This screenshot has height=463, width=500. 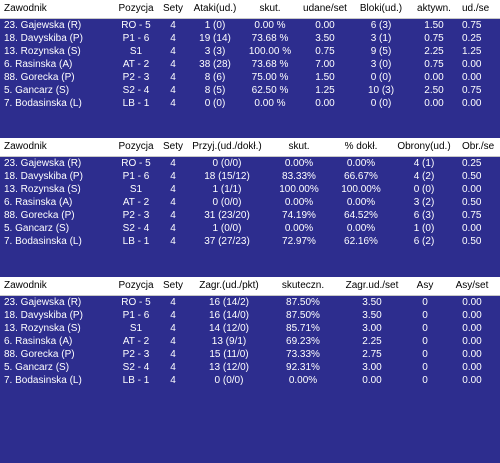 I want to click on stat-cell: 0, so click(x=425, y=354).